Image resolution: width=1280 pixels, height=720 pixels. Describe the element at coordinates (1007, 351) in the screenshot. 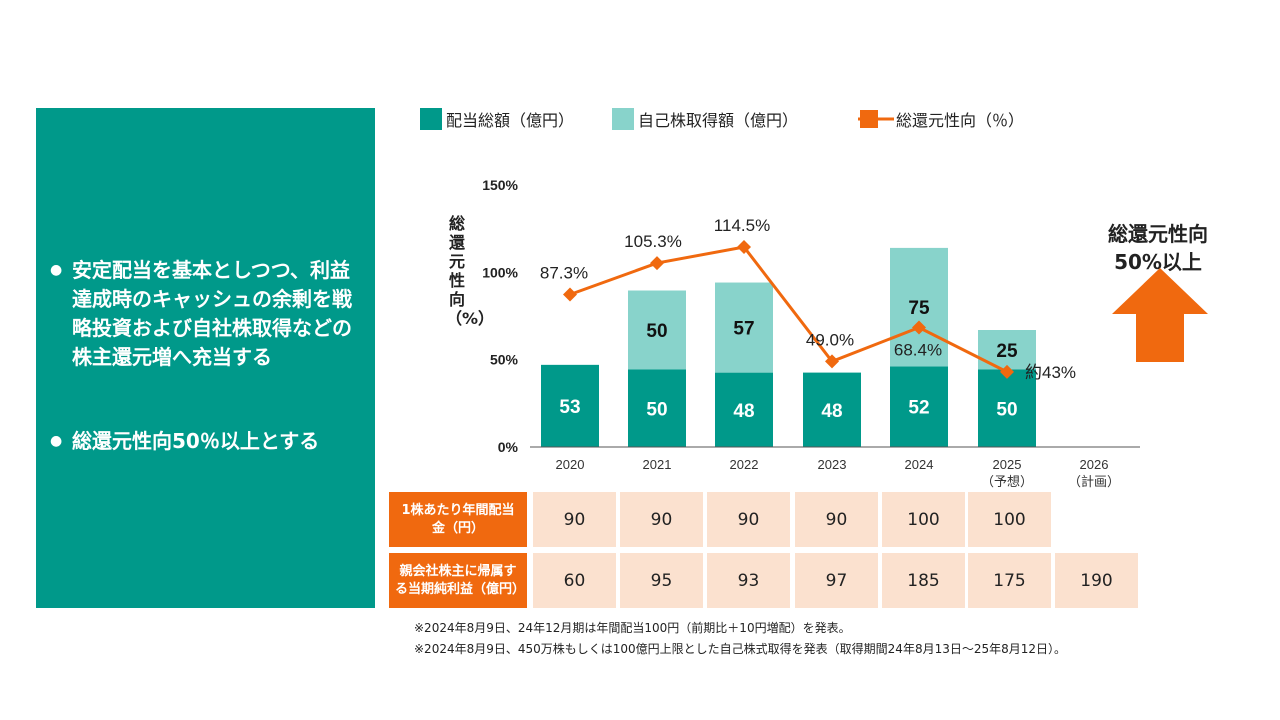

I see `bar-buyback-label: 25` at that location.